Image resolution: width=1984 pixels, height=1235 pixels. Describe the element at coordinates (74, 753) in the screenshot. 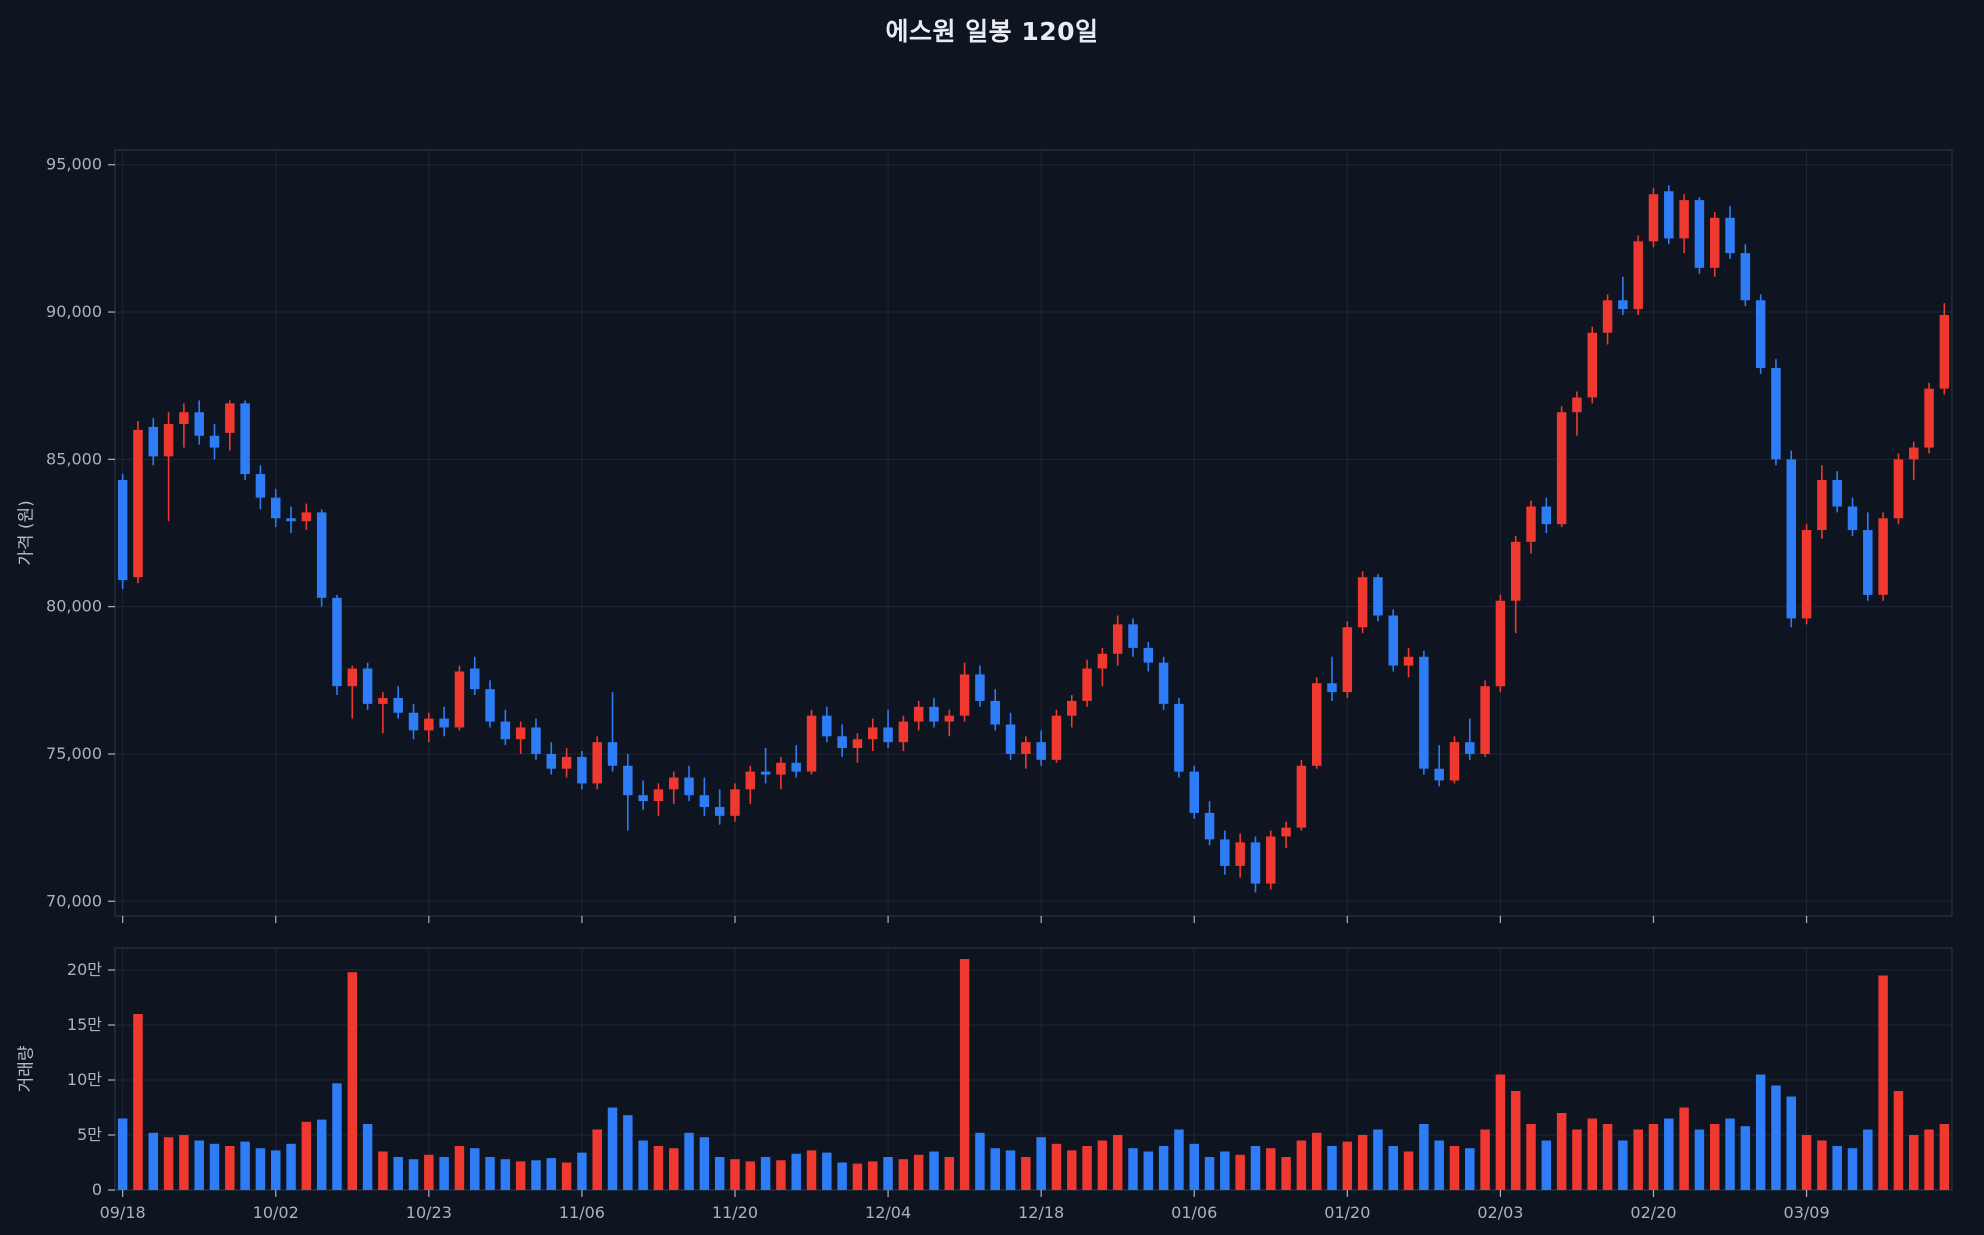

I see `svg-text: 75,000` at that location.